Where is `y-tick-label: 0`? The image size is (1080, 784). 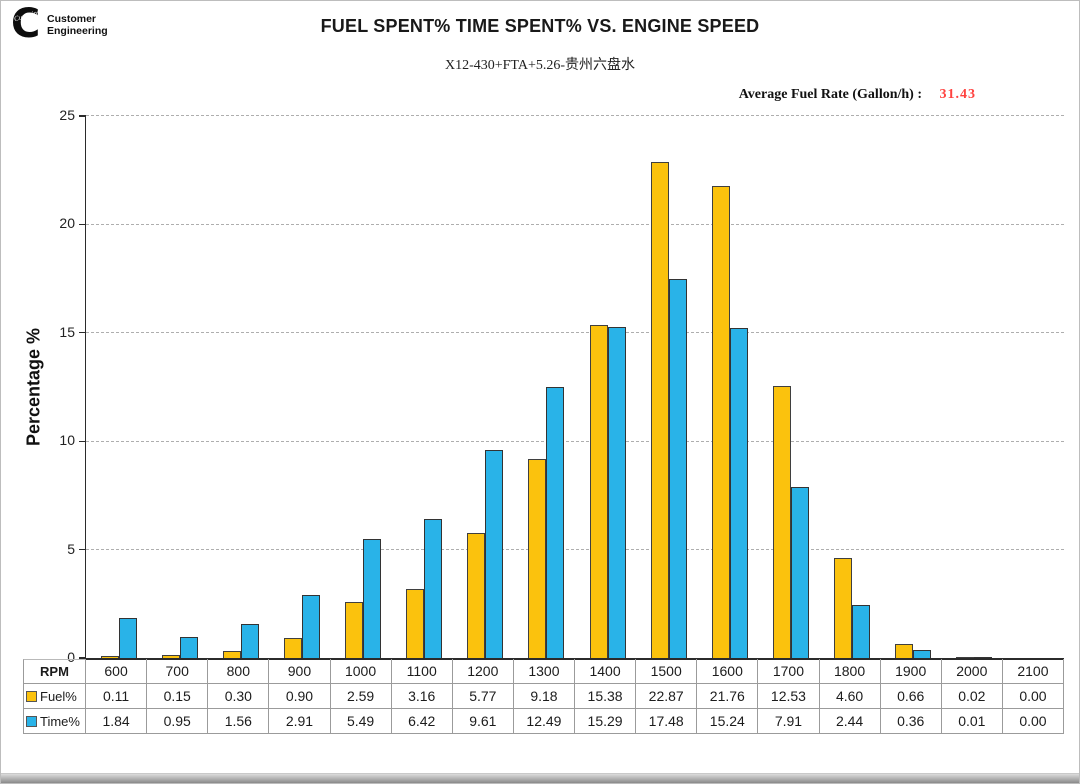 y-tick-label: 0 is located at coordinates (71, 657).